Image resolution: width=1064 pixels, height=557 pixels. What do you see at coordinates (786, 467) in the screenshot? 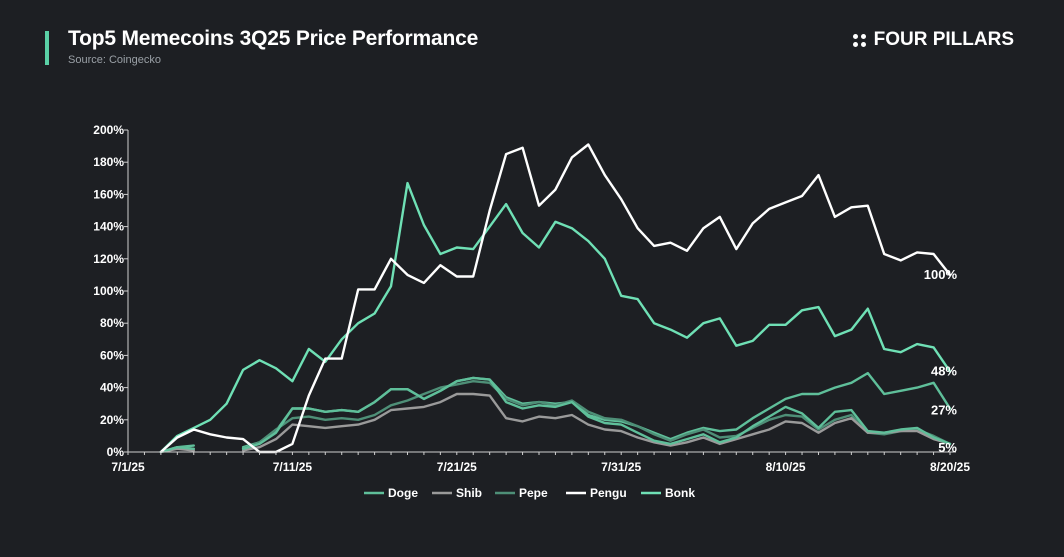
I see `x-tick-label: 8/10/25` at bounding box center [786, 467].